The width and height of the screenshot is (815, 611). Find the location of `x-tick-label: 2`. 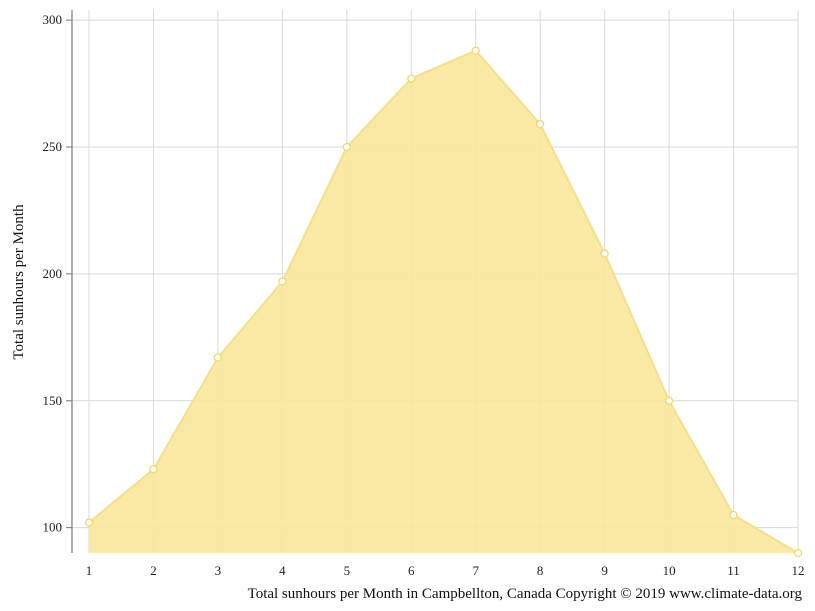

x-tick-label: 2 is located at coordinates (153, 570).